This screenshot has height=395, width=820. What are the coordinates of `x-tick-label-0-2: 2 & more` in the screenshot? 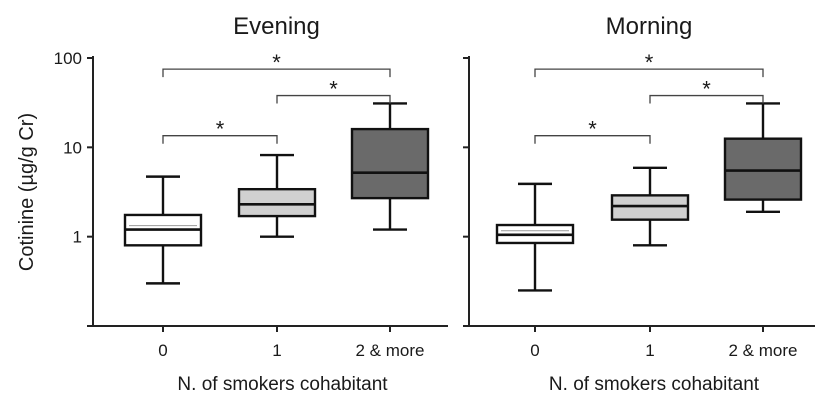 It's located at (390, 350).